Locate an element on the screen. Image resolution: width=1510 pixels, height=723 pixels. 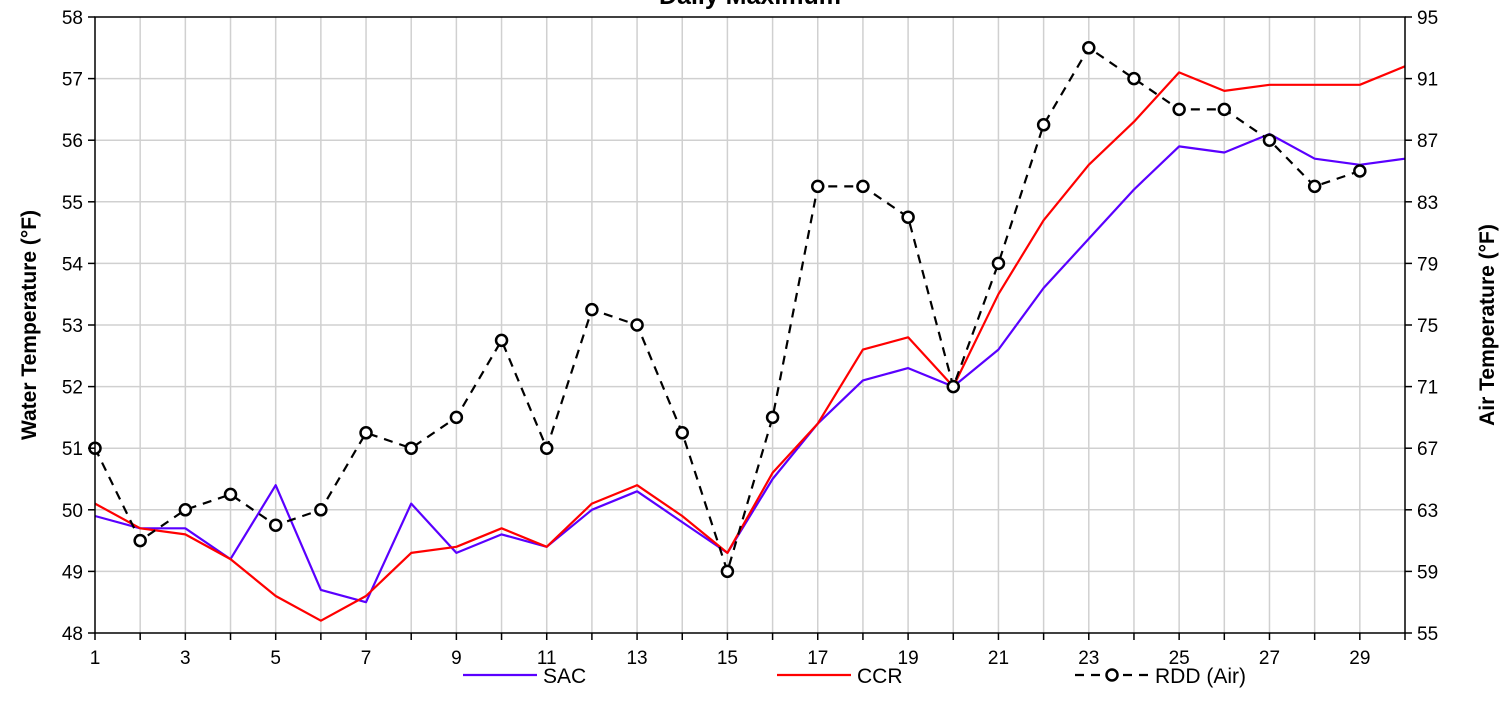
x-tick-label: 17 is located at coordinates (817, 658).